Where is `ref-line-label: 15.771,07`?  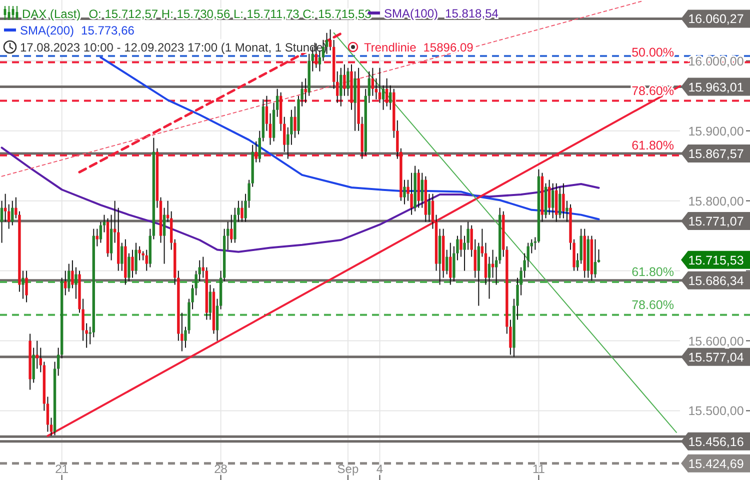
ref-line-label: 15.771,07 is located at coordinates (716, 221).